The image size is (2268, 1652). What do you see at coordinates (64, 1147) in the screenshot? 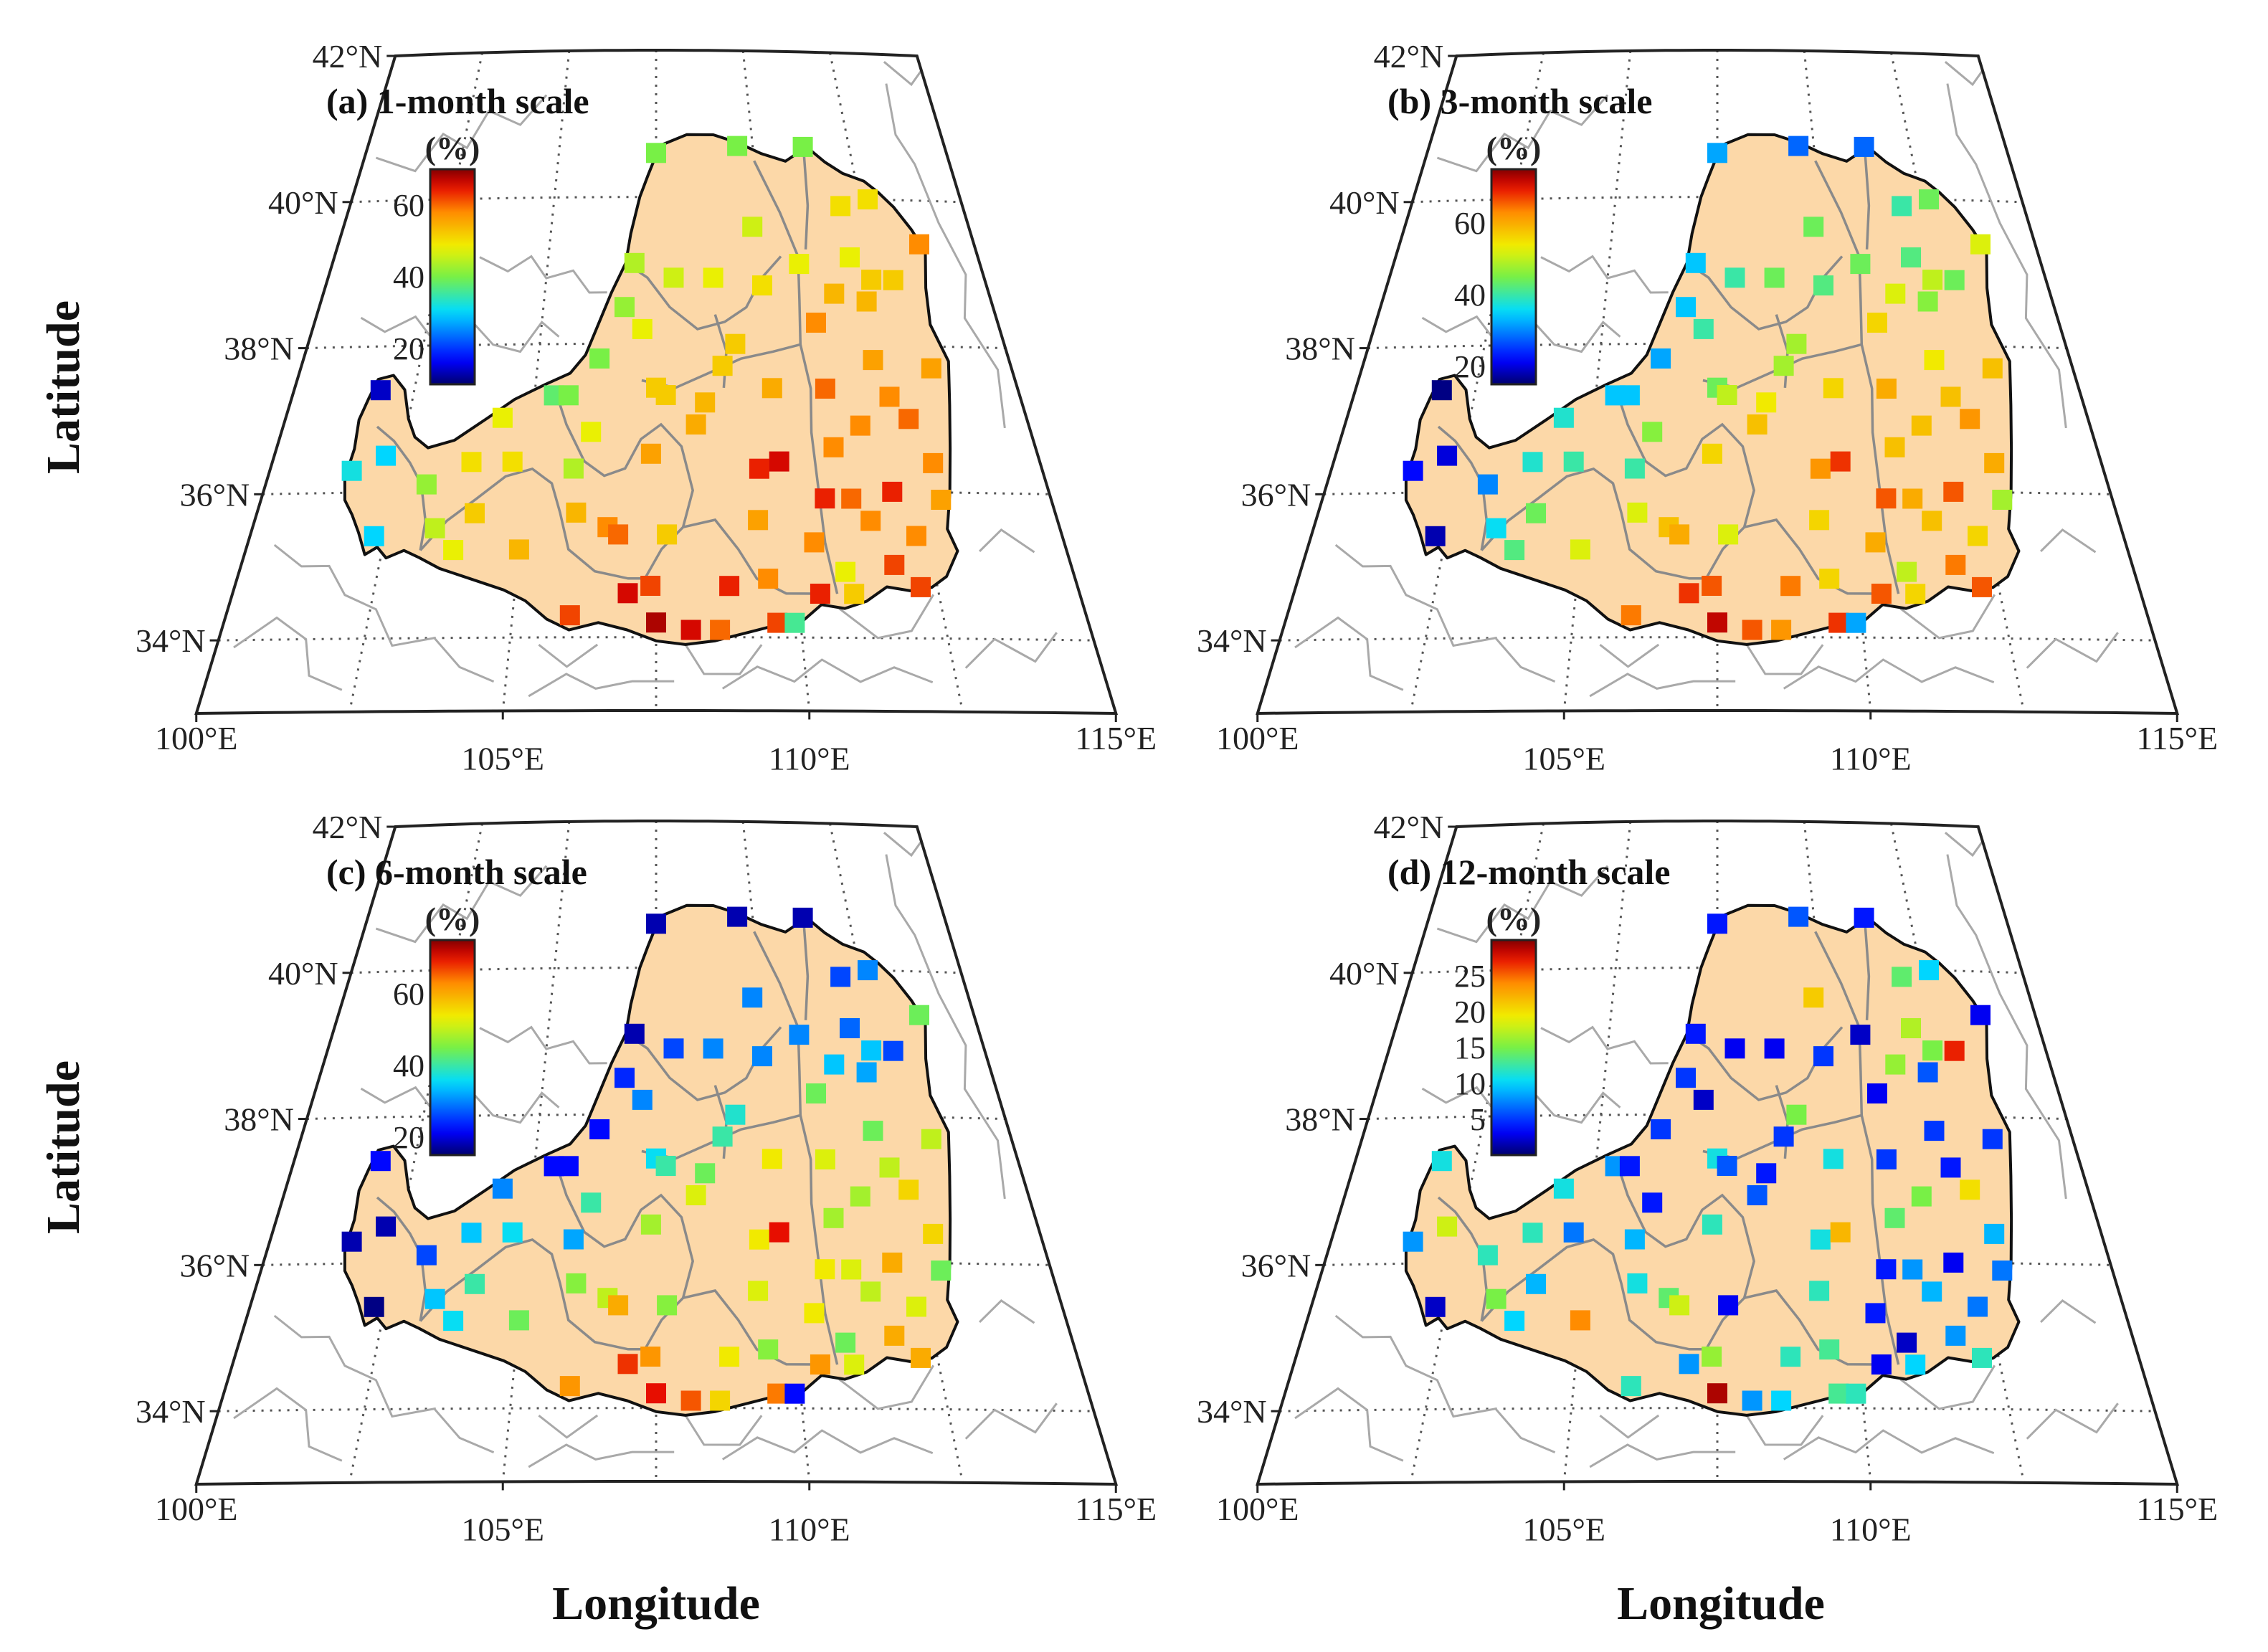
I see `y-axis-title-bottom: Latitude` at bounding box center [64, 1147].